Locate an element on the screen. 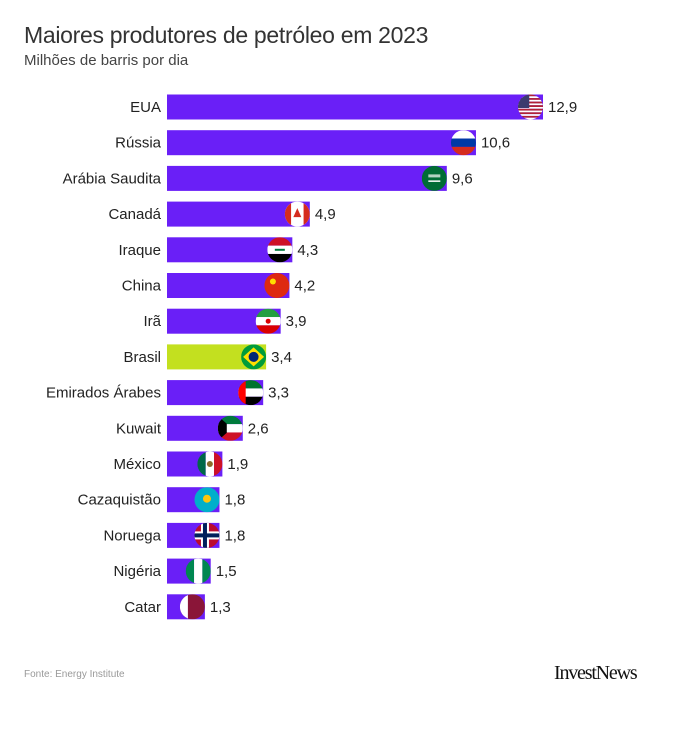  flag-icon-qa is located at coordinates (192, 607).